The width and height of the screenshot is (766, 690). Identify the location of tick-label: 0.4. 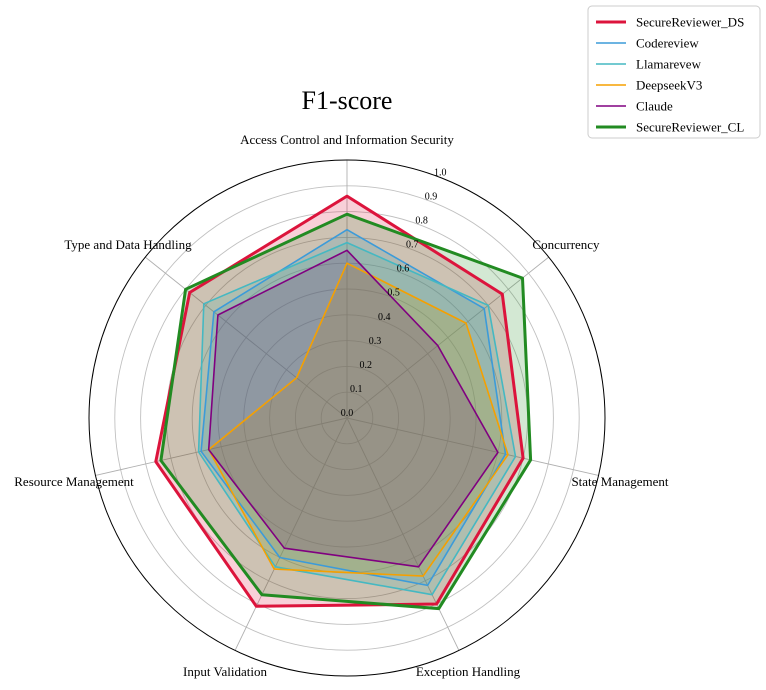
(384, 317).